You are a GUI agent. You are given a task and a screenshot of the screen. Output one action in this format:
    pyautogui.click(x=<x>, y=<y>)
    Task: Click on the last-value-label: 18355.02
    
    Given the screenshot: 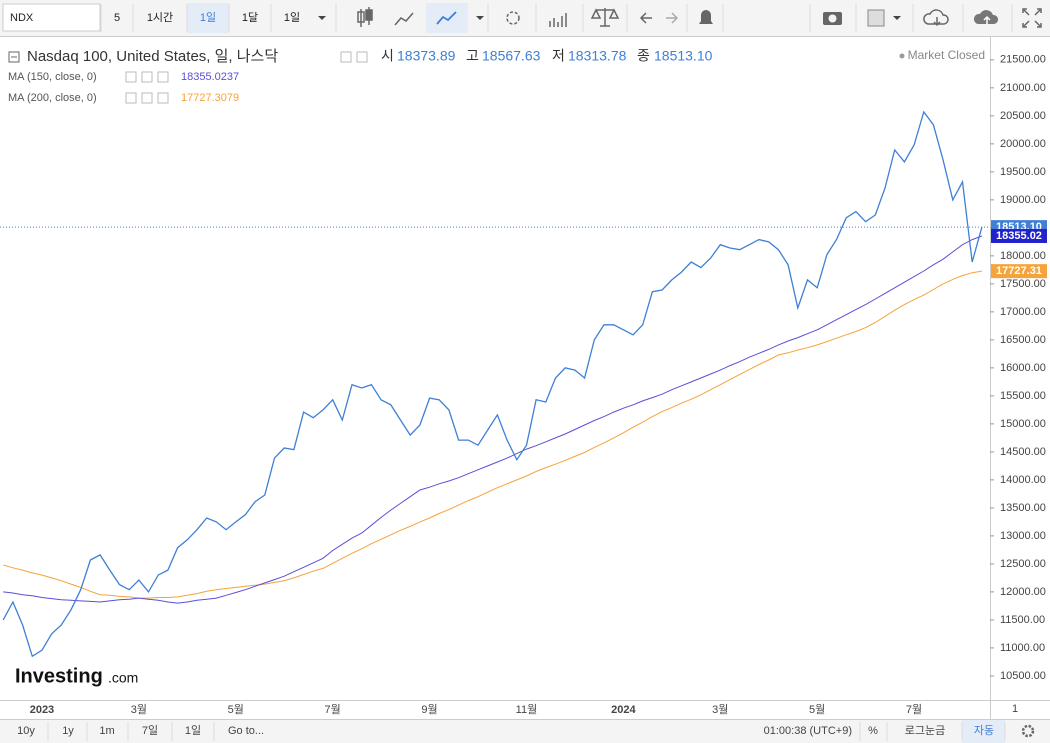 What is the action you would take?
    pyautogui.click(x=1019, y=236)
    